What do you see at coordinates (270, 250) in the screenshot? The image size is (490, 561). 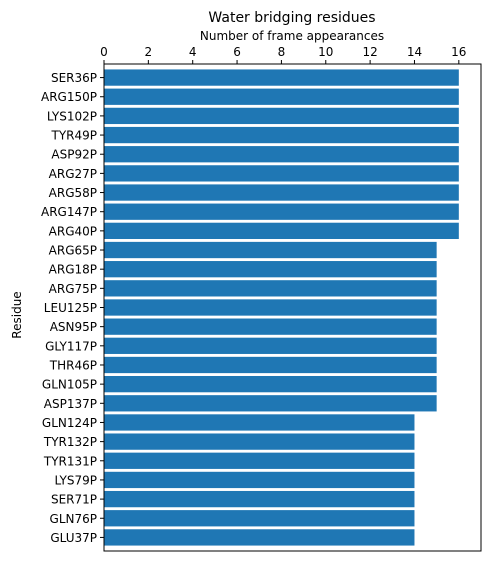 I see `bar-arg65p` at bounding box center [270, 250].